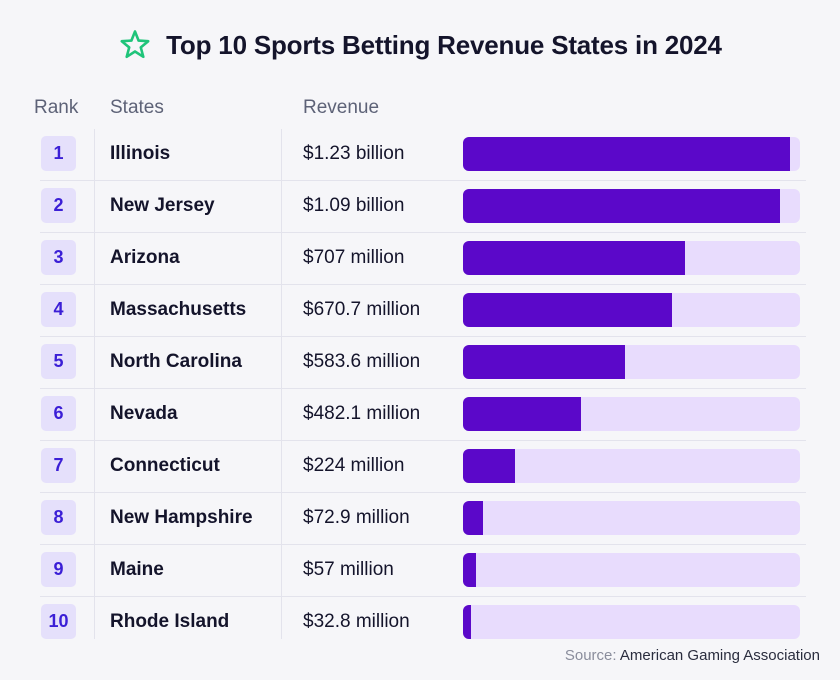 The height and width of the screenshot is (680, 840). I want to click on table-row: 8 New Hampshire $72.9 million, so click(423, 518).